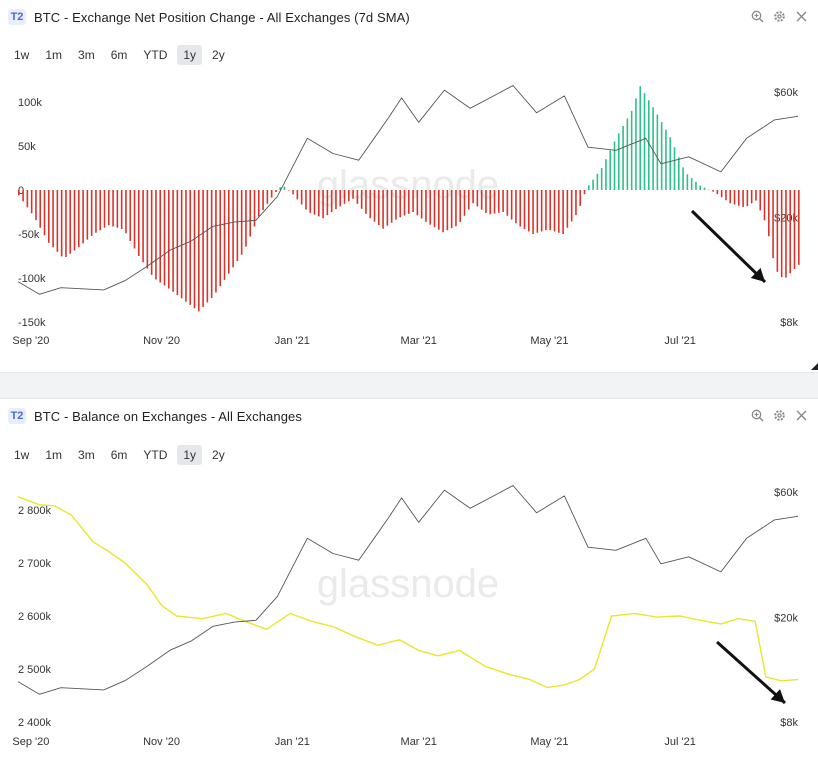 The height and width of the screenshot is (770, 818). Describe the element at coordinates (27, 147) in the screenshot. I see `y-tick-label: 50k` at that location.